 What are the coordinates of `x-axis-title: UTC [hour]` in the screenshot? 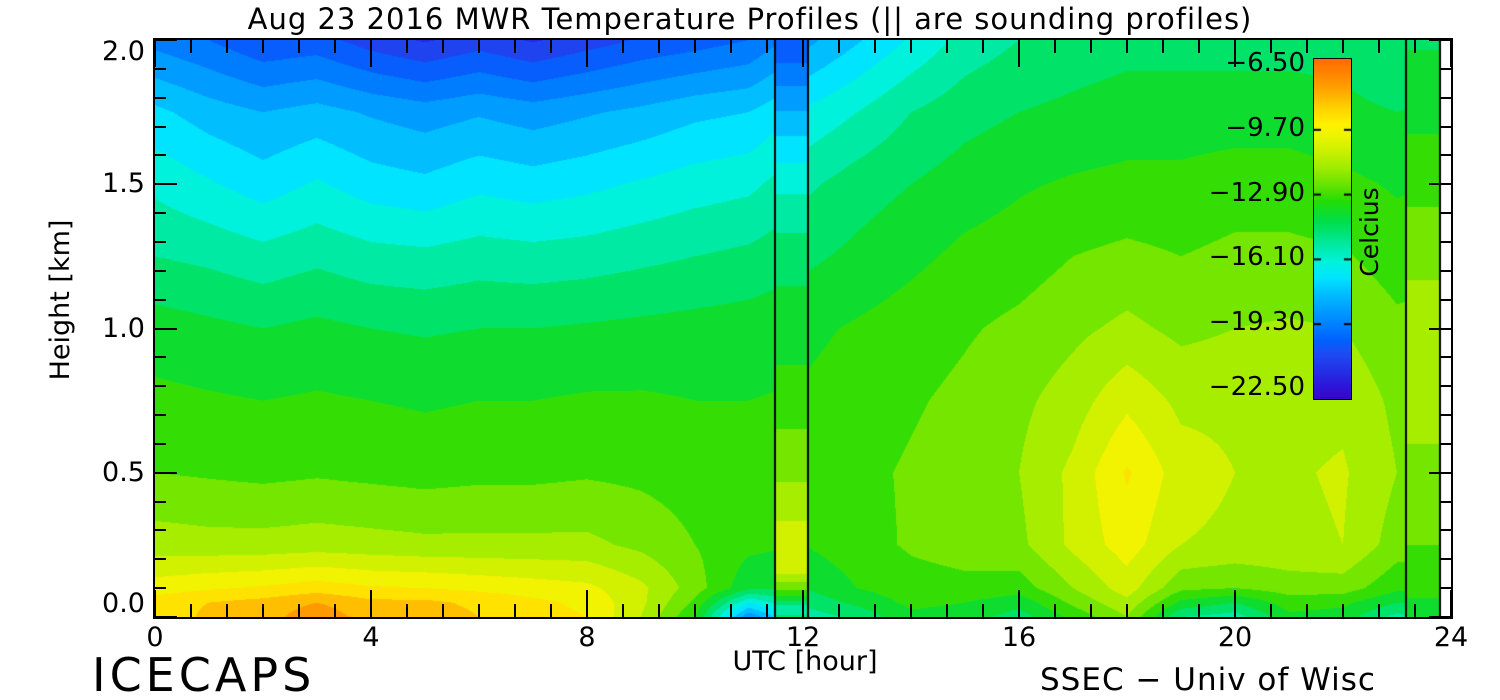 It's located at (805, 661).